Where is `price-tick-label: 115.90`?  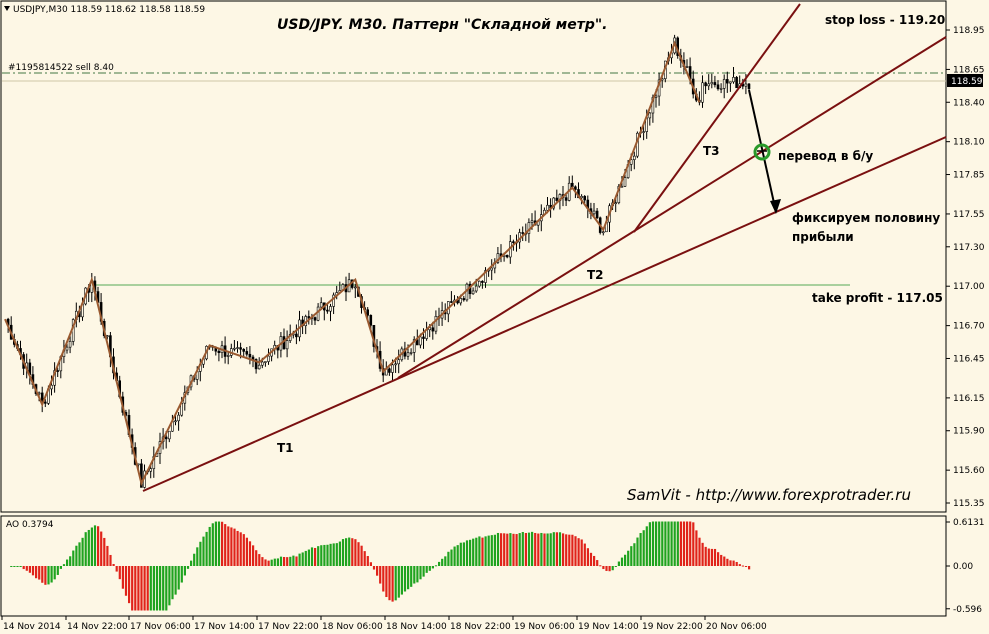 price-tick-label: 115.90 is located at coordinates (969, 432).